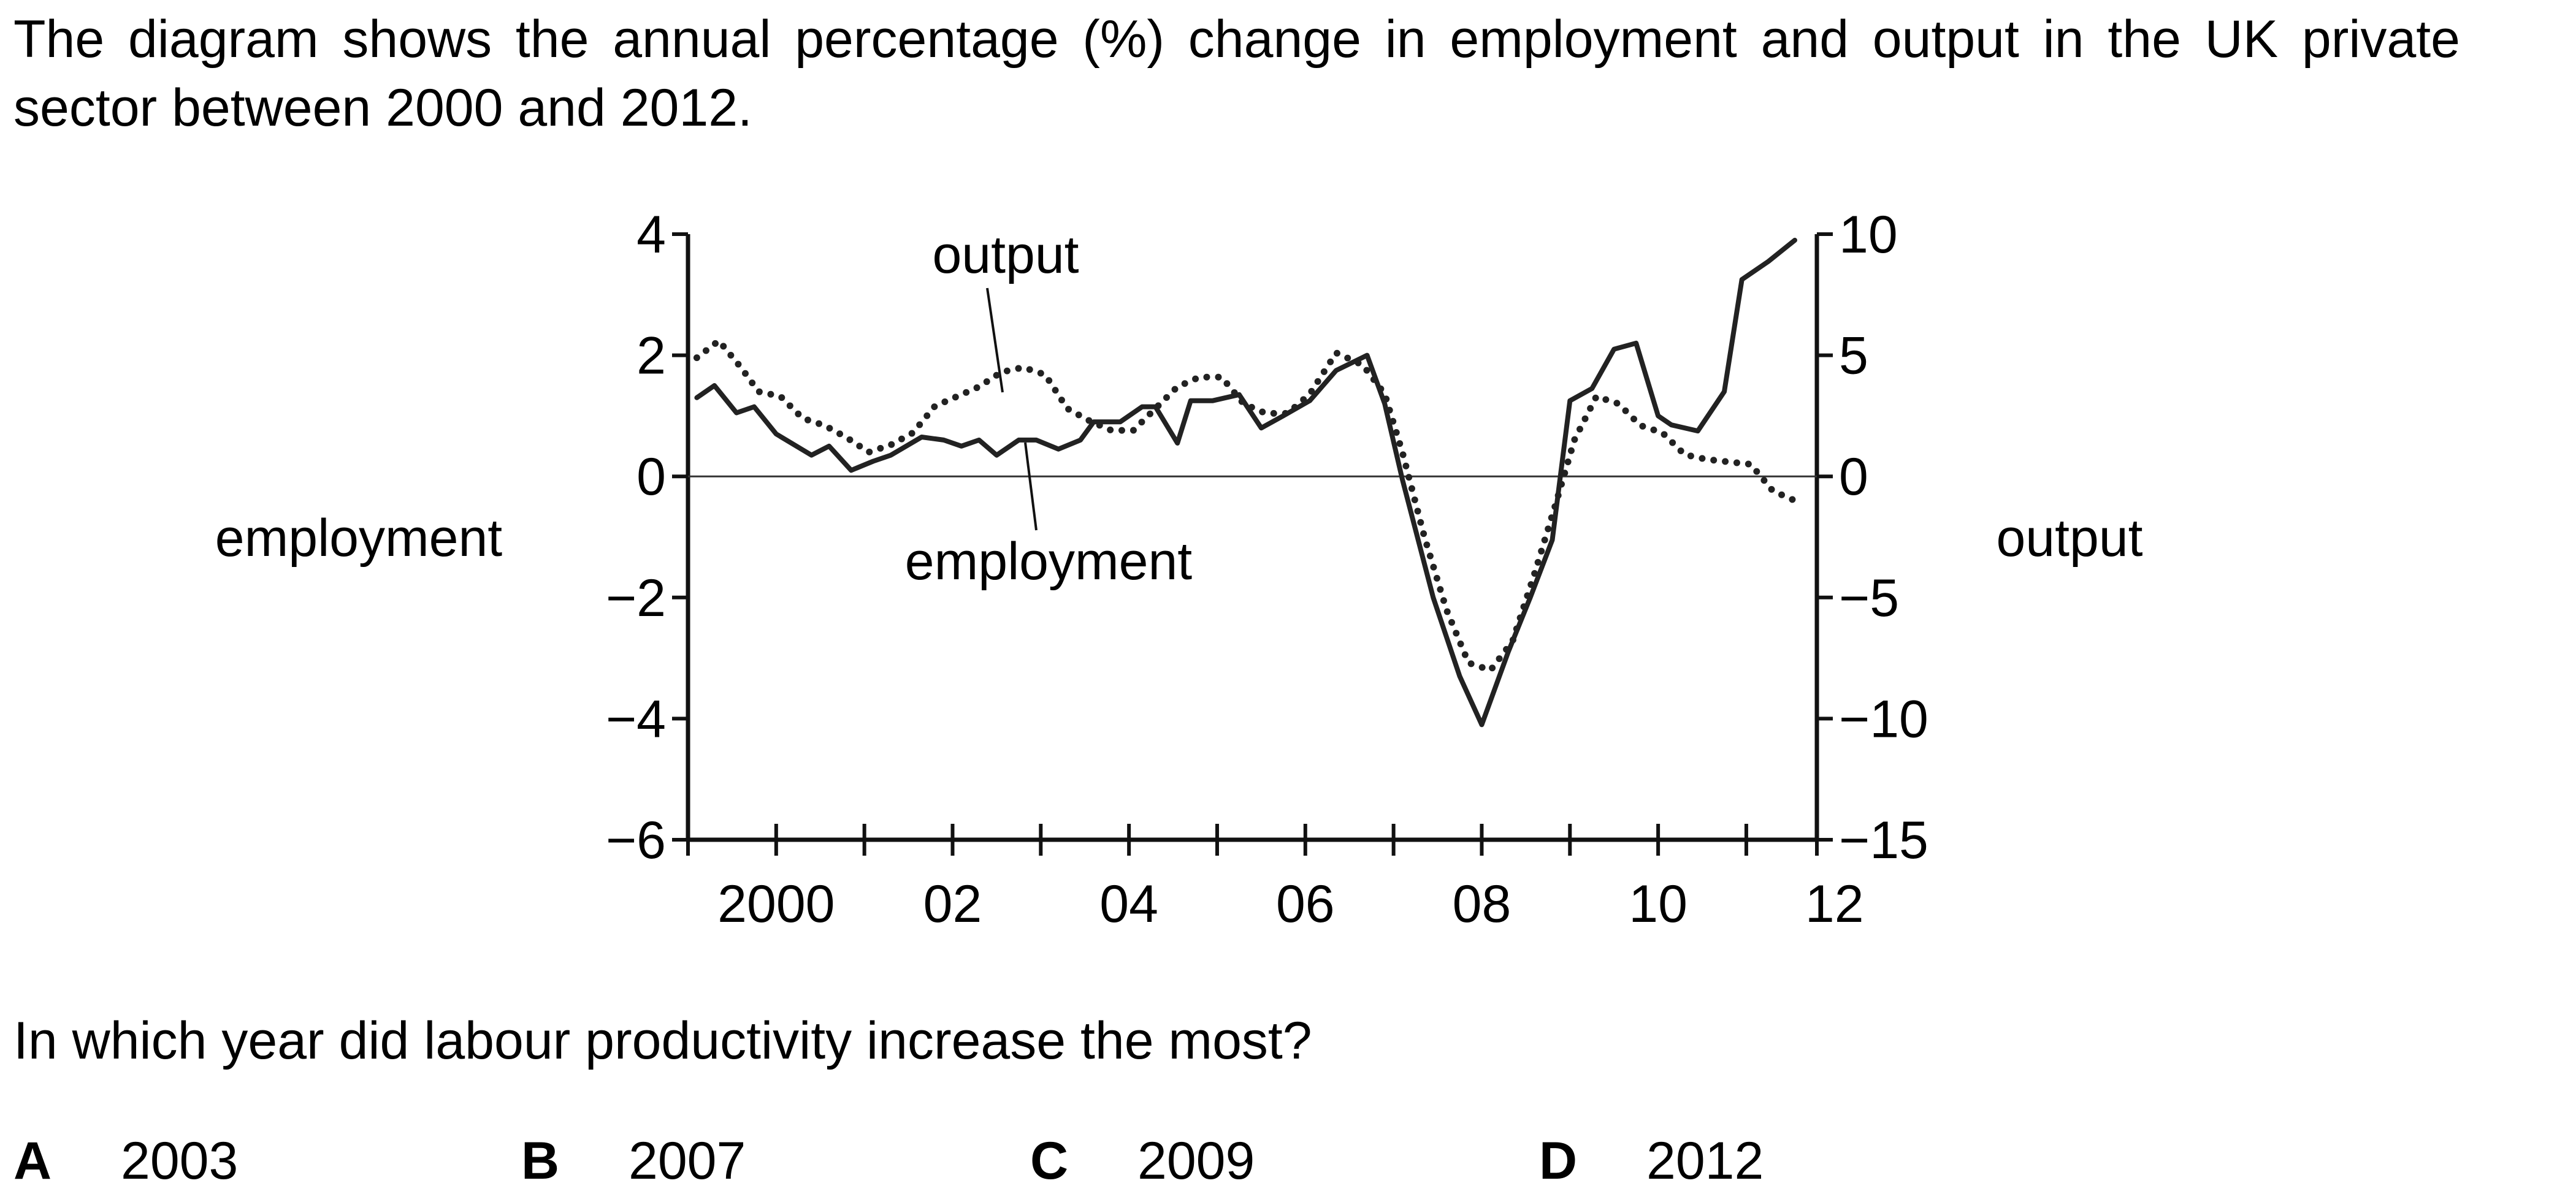 This screenshot has height=1202, width=2576. I want to click on option-a-letter: A, so click(32, 1161).